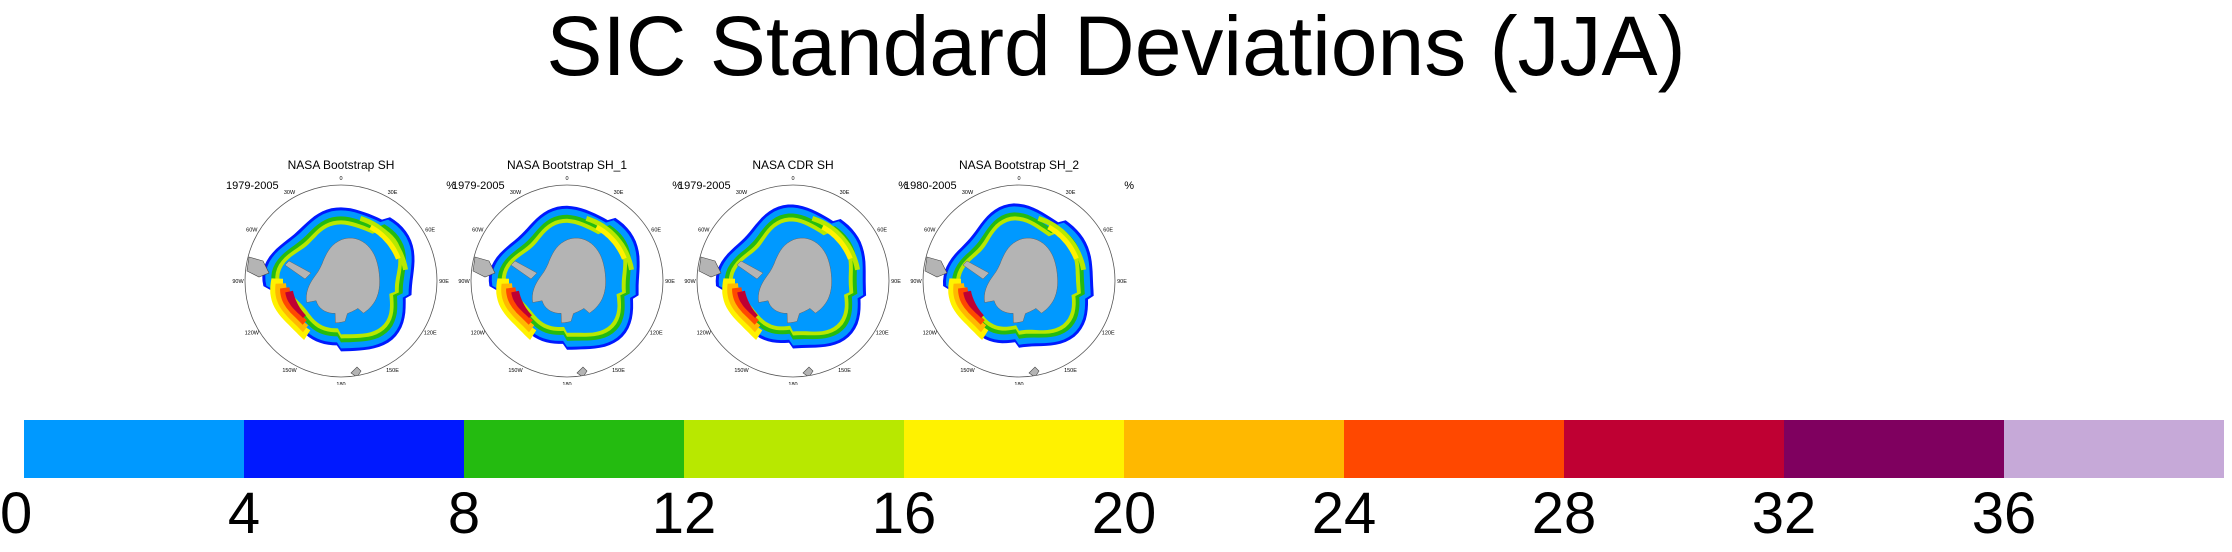 The image size is (2232, 552). I want to click on colorbar, so click(1124, 449).